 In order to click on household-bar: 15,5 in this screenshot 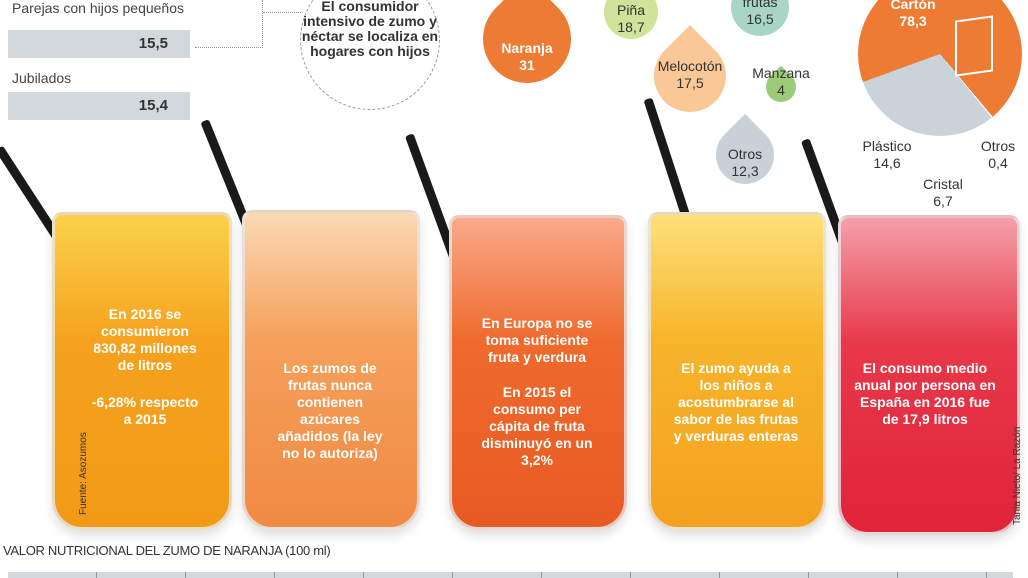, I will do `click(99, 44)`.